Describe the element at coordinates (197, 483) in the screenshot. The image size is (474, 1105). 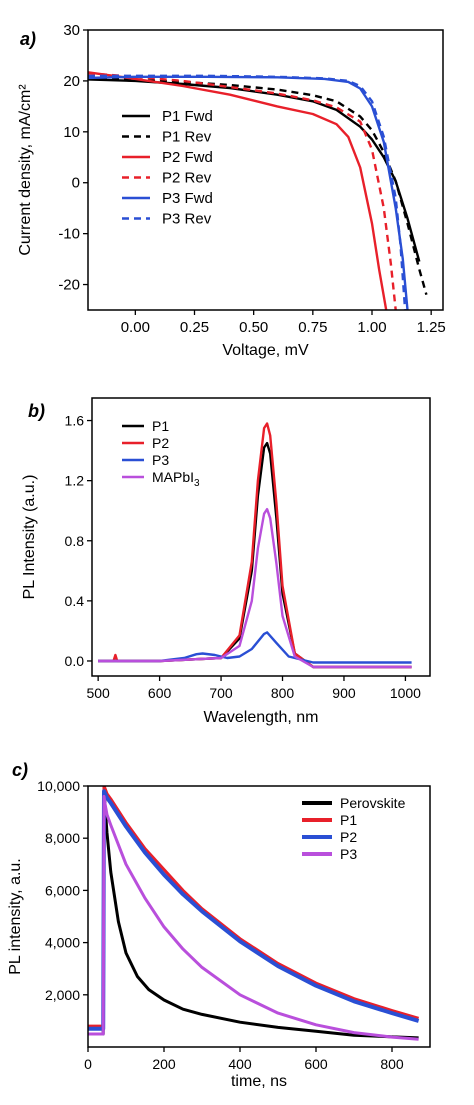
I see `legend-subscript: 3` at that location.